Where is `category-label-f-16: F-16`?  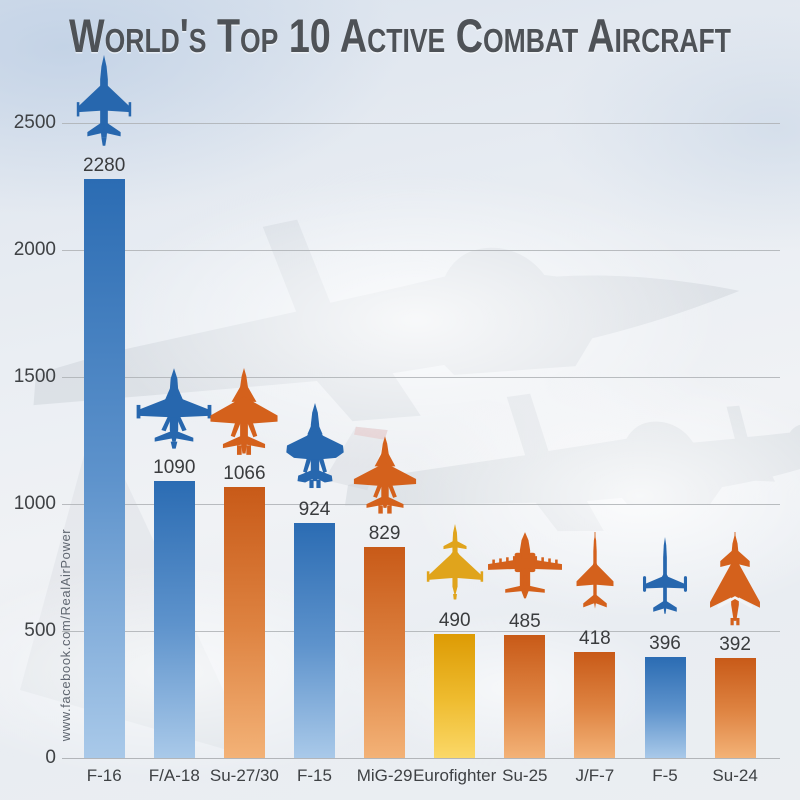
category-label-f-16: F-16 is located at coordinates (104, 775).